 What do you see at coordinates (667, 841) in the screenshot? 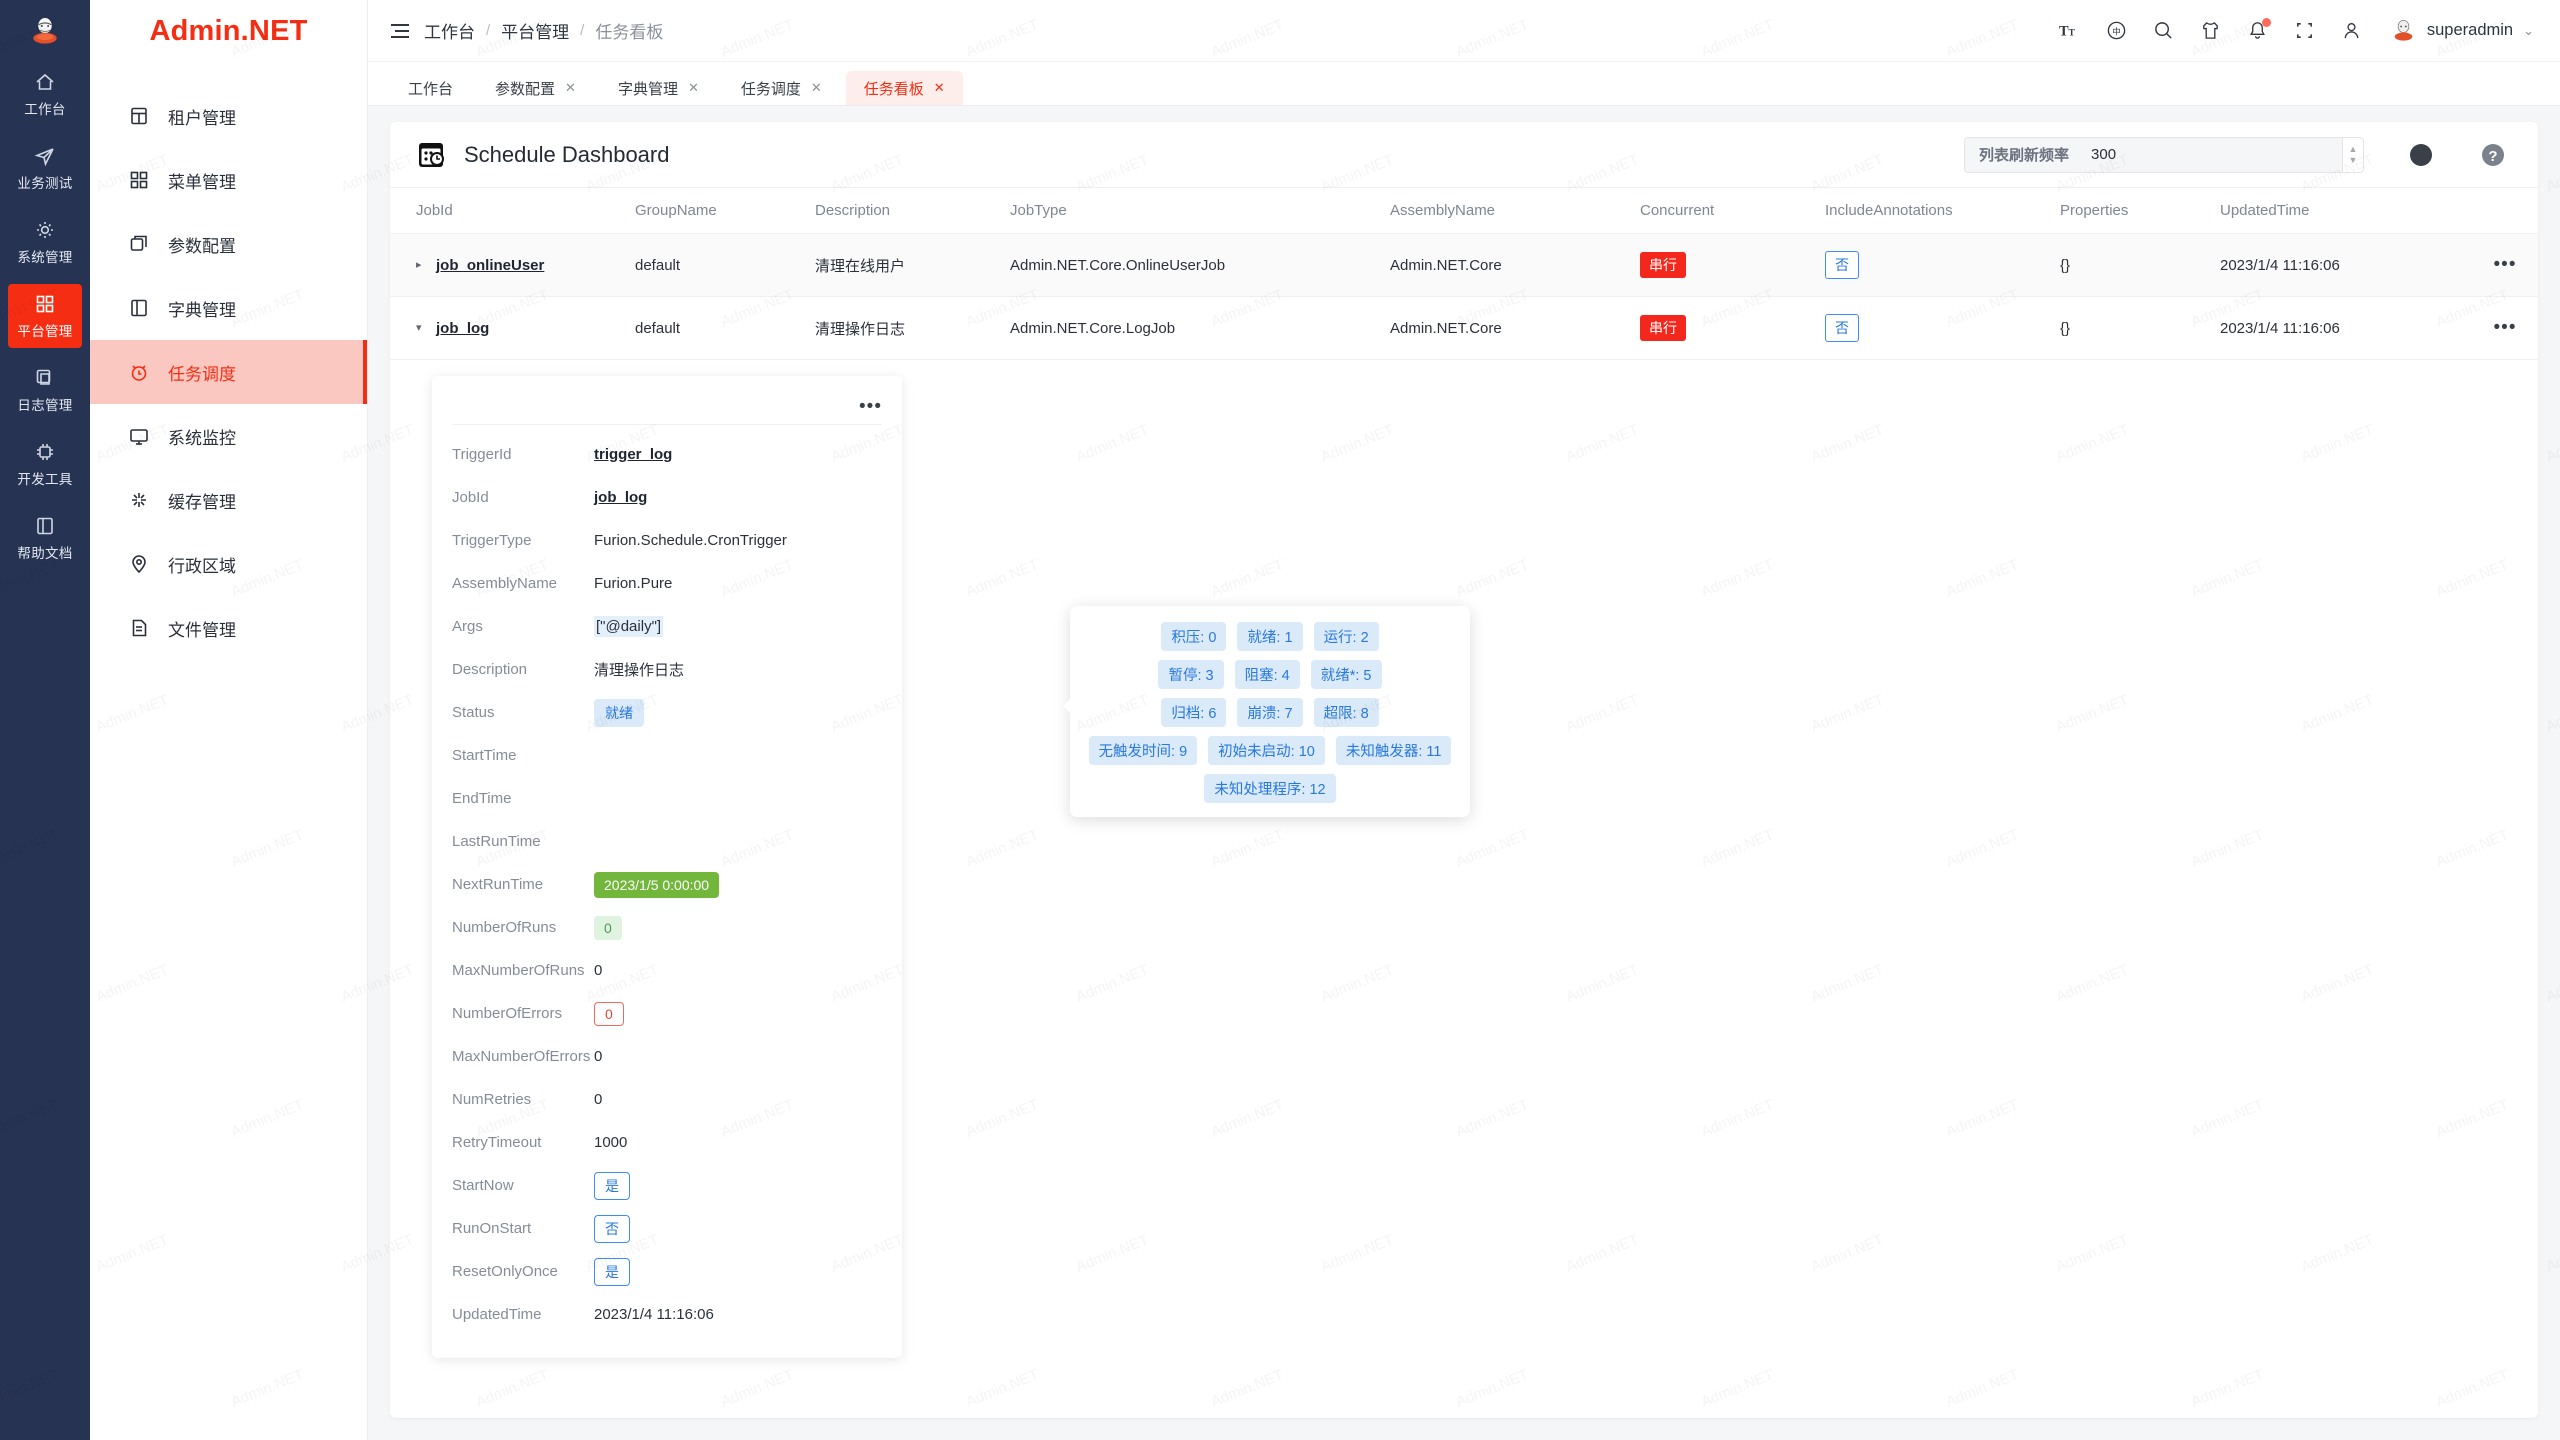
I see `detail-row: LastRunTime` at bounding box center [667, 841].